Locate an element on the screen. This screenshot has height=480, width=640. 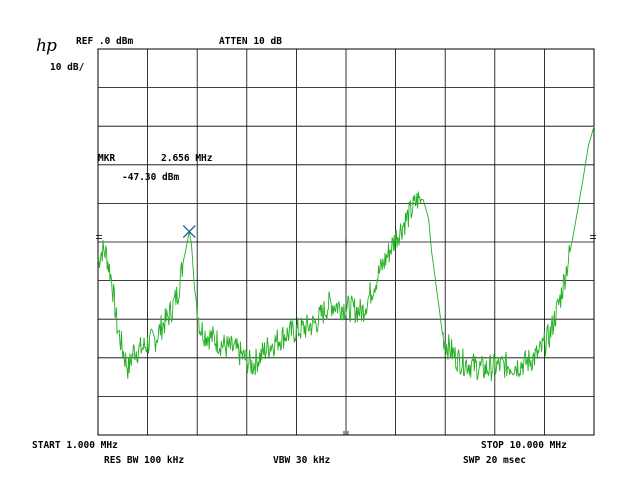
video-bandwidth-label: VBW 30 kHz is located at coordinates (302, 460).